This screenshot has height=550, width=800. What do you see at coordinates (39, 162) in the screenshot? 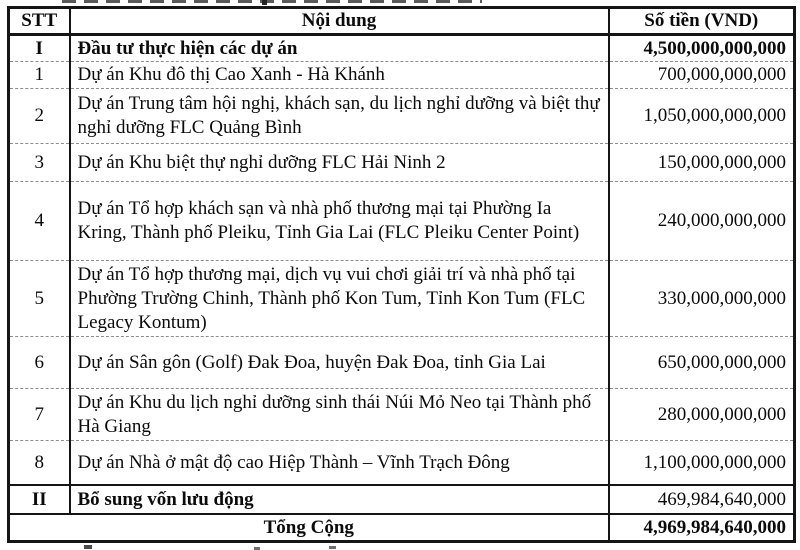
I see `row-no: 3` at bounding box center [39, 162].